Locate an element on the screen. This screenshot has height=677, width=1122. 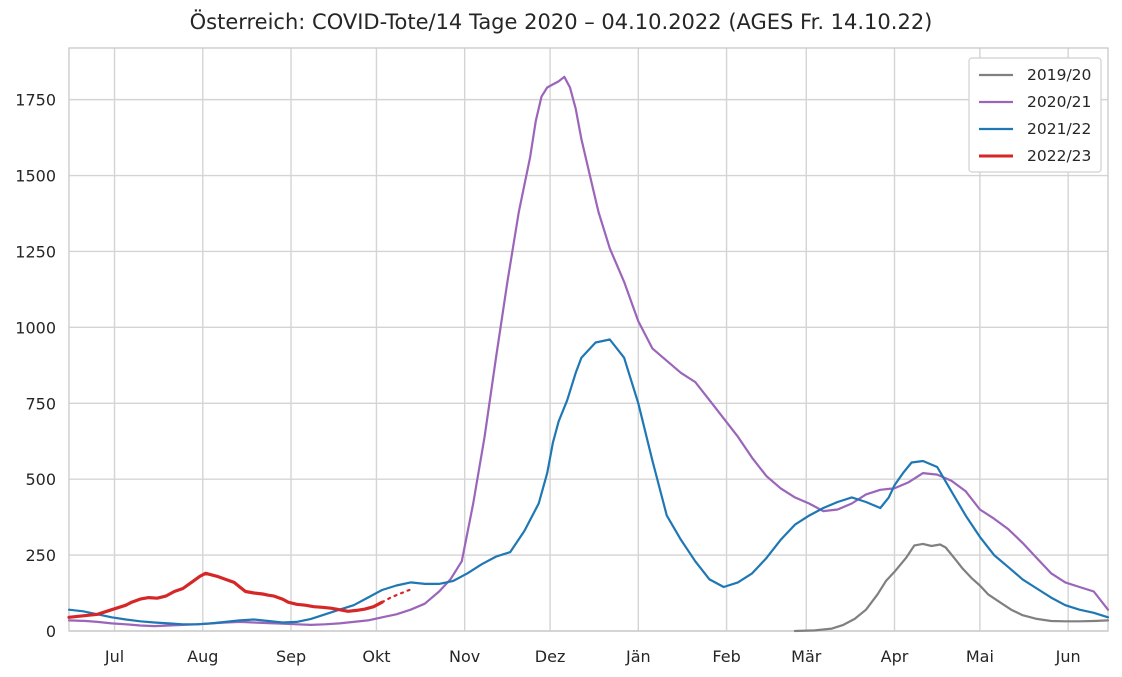
y-tick-label: 750 is located at coordinates (40, 403).